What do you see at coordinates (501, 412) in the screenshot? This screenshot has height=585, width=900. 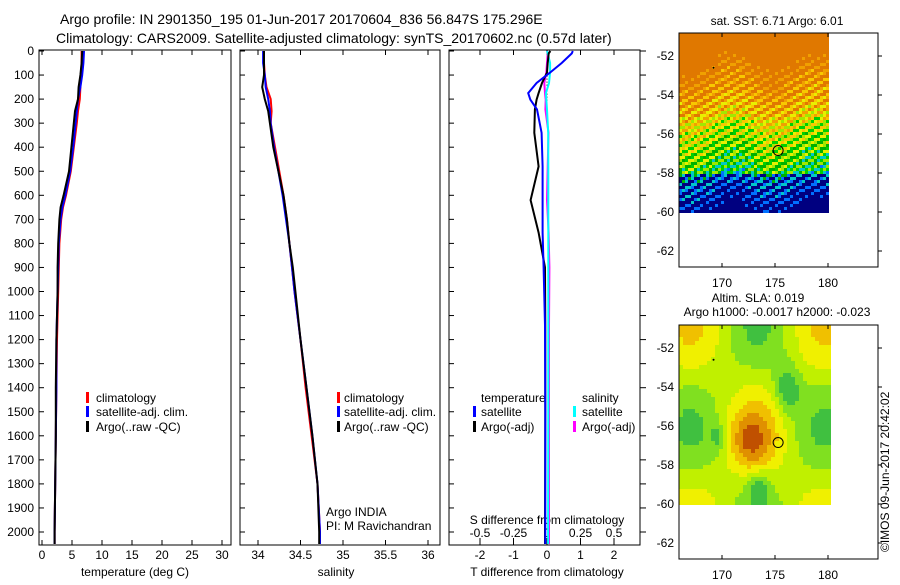 I see `legend-t-satellite: satellite` at bounding box center [501, 412].